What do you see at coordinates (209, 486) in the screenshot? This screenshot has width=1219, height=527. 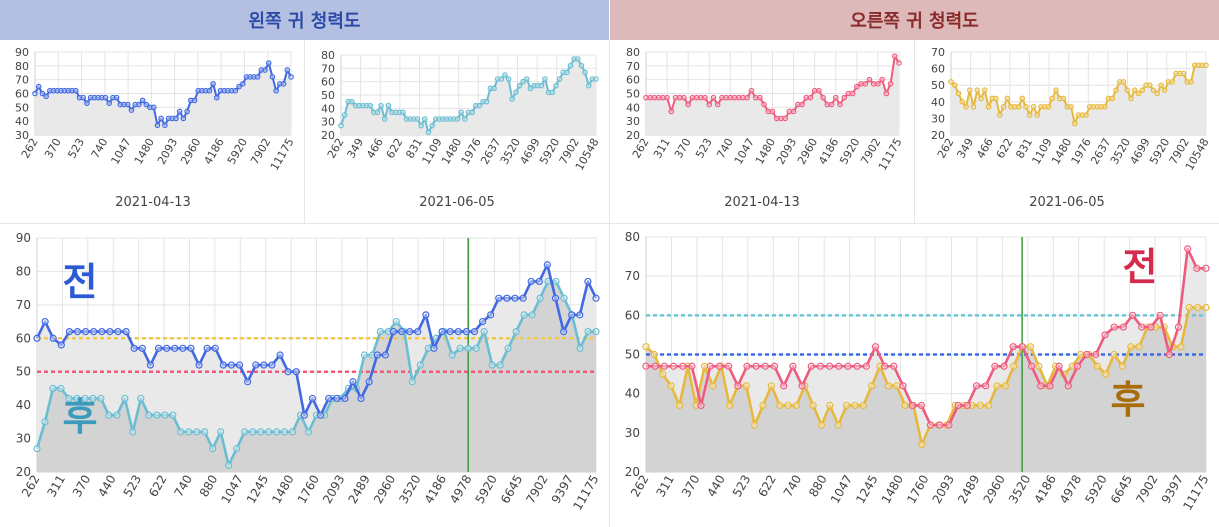 I see `x-tick-label: 880` at bounding box center [209, 486].